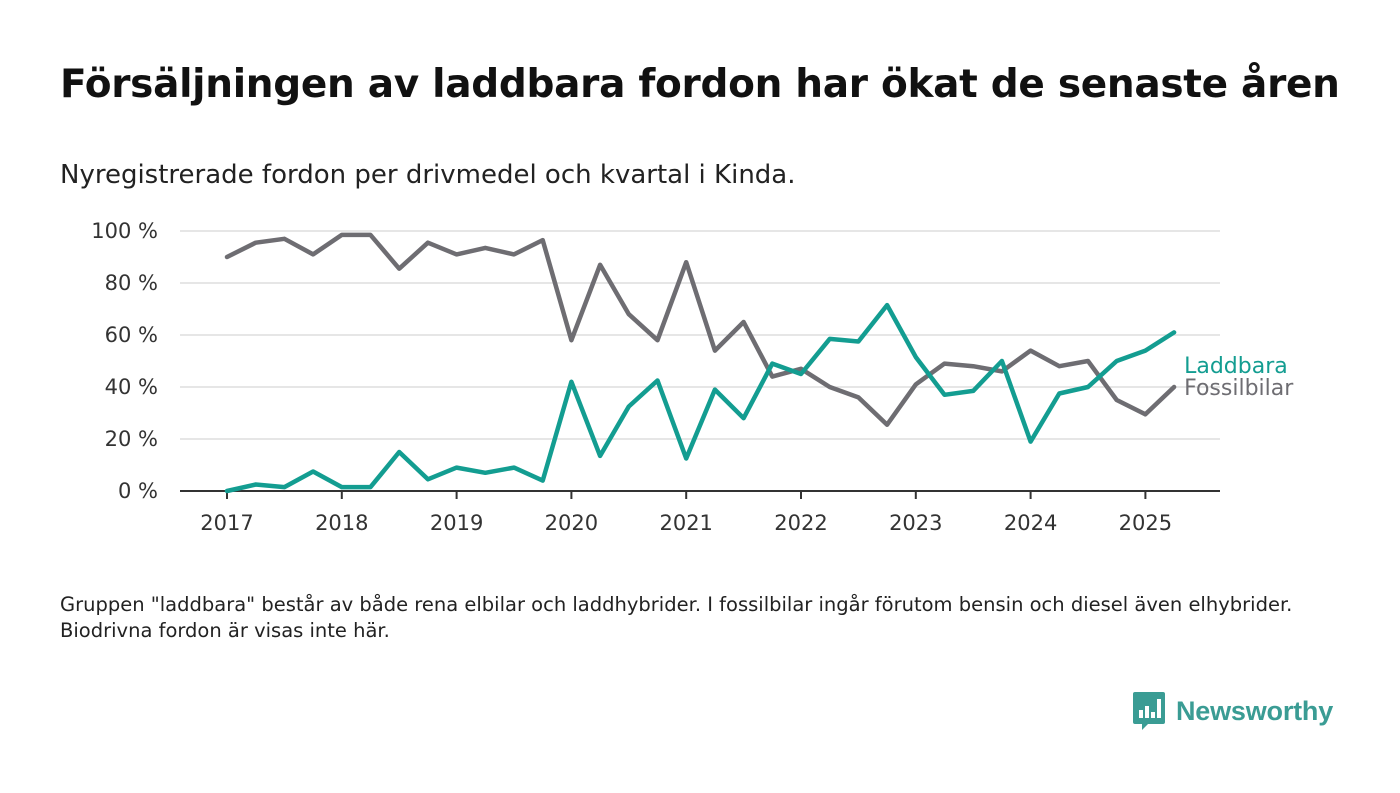  What do you see at coordinates (1239, 388) in the screenshot?
I see `series-label-fossilbilar: Fossilbilar` at bounding box center [1239, 388].